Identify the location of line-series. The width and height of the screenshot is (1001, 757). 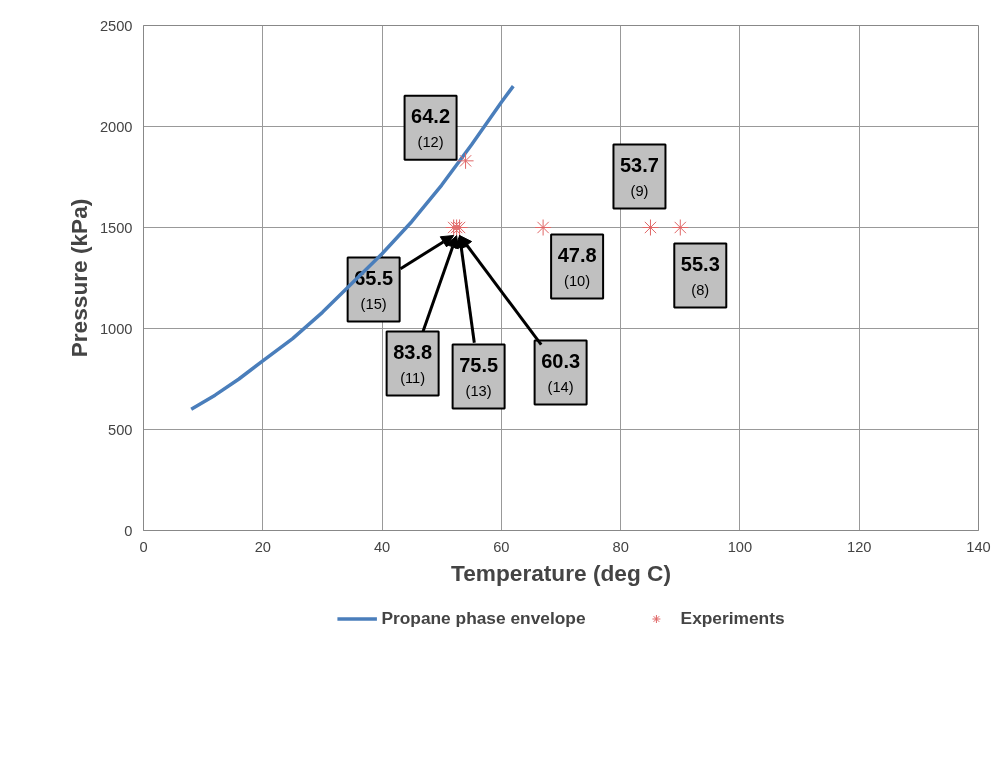
(352, 248).